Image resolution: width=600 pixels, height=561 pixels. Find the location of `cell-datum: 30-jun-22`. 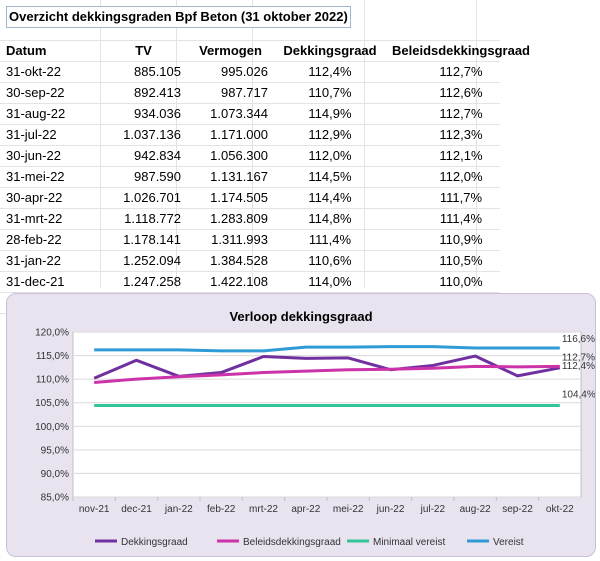

cell-datum: 30-jun-22 is located at coordinates (33, 155).